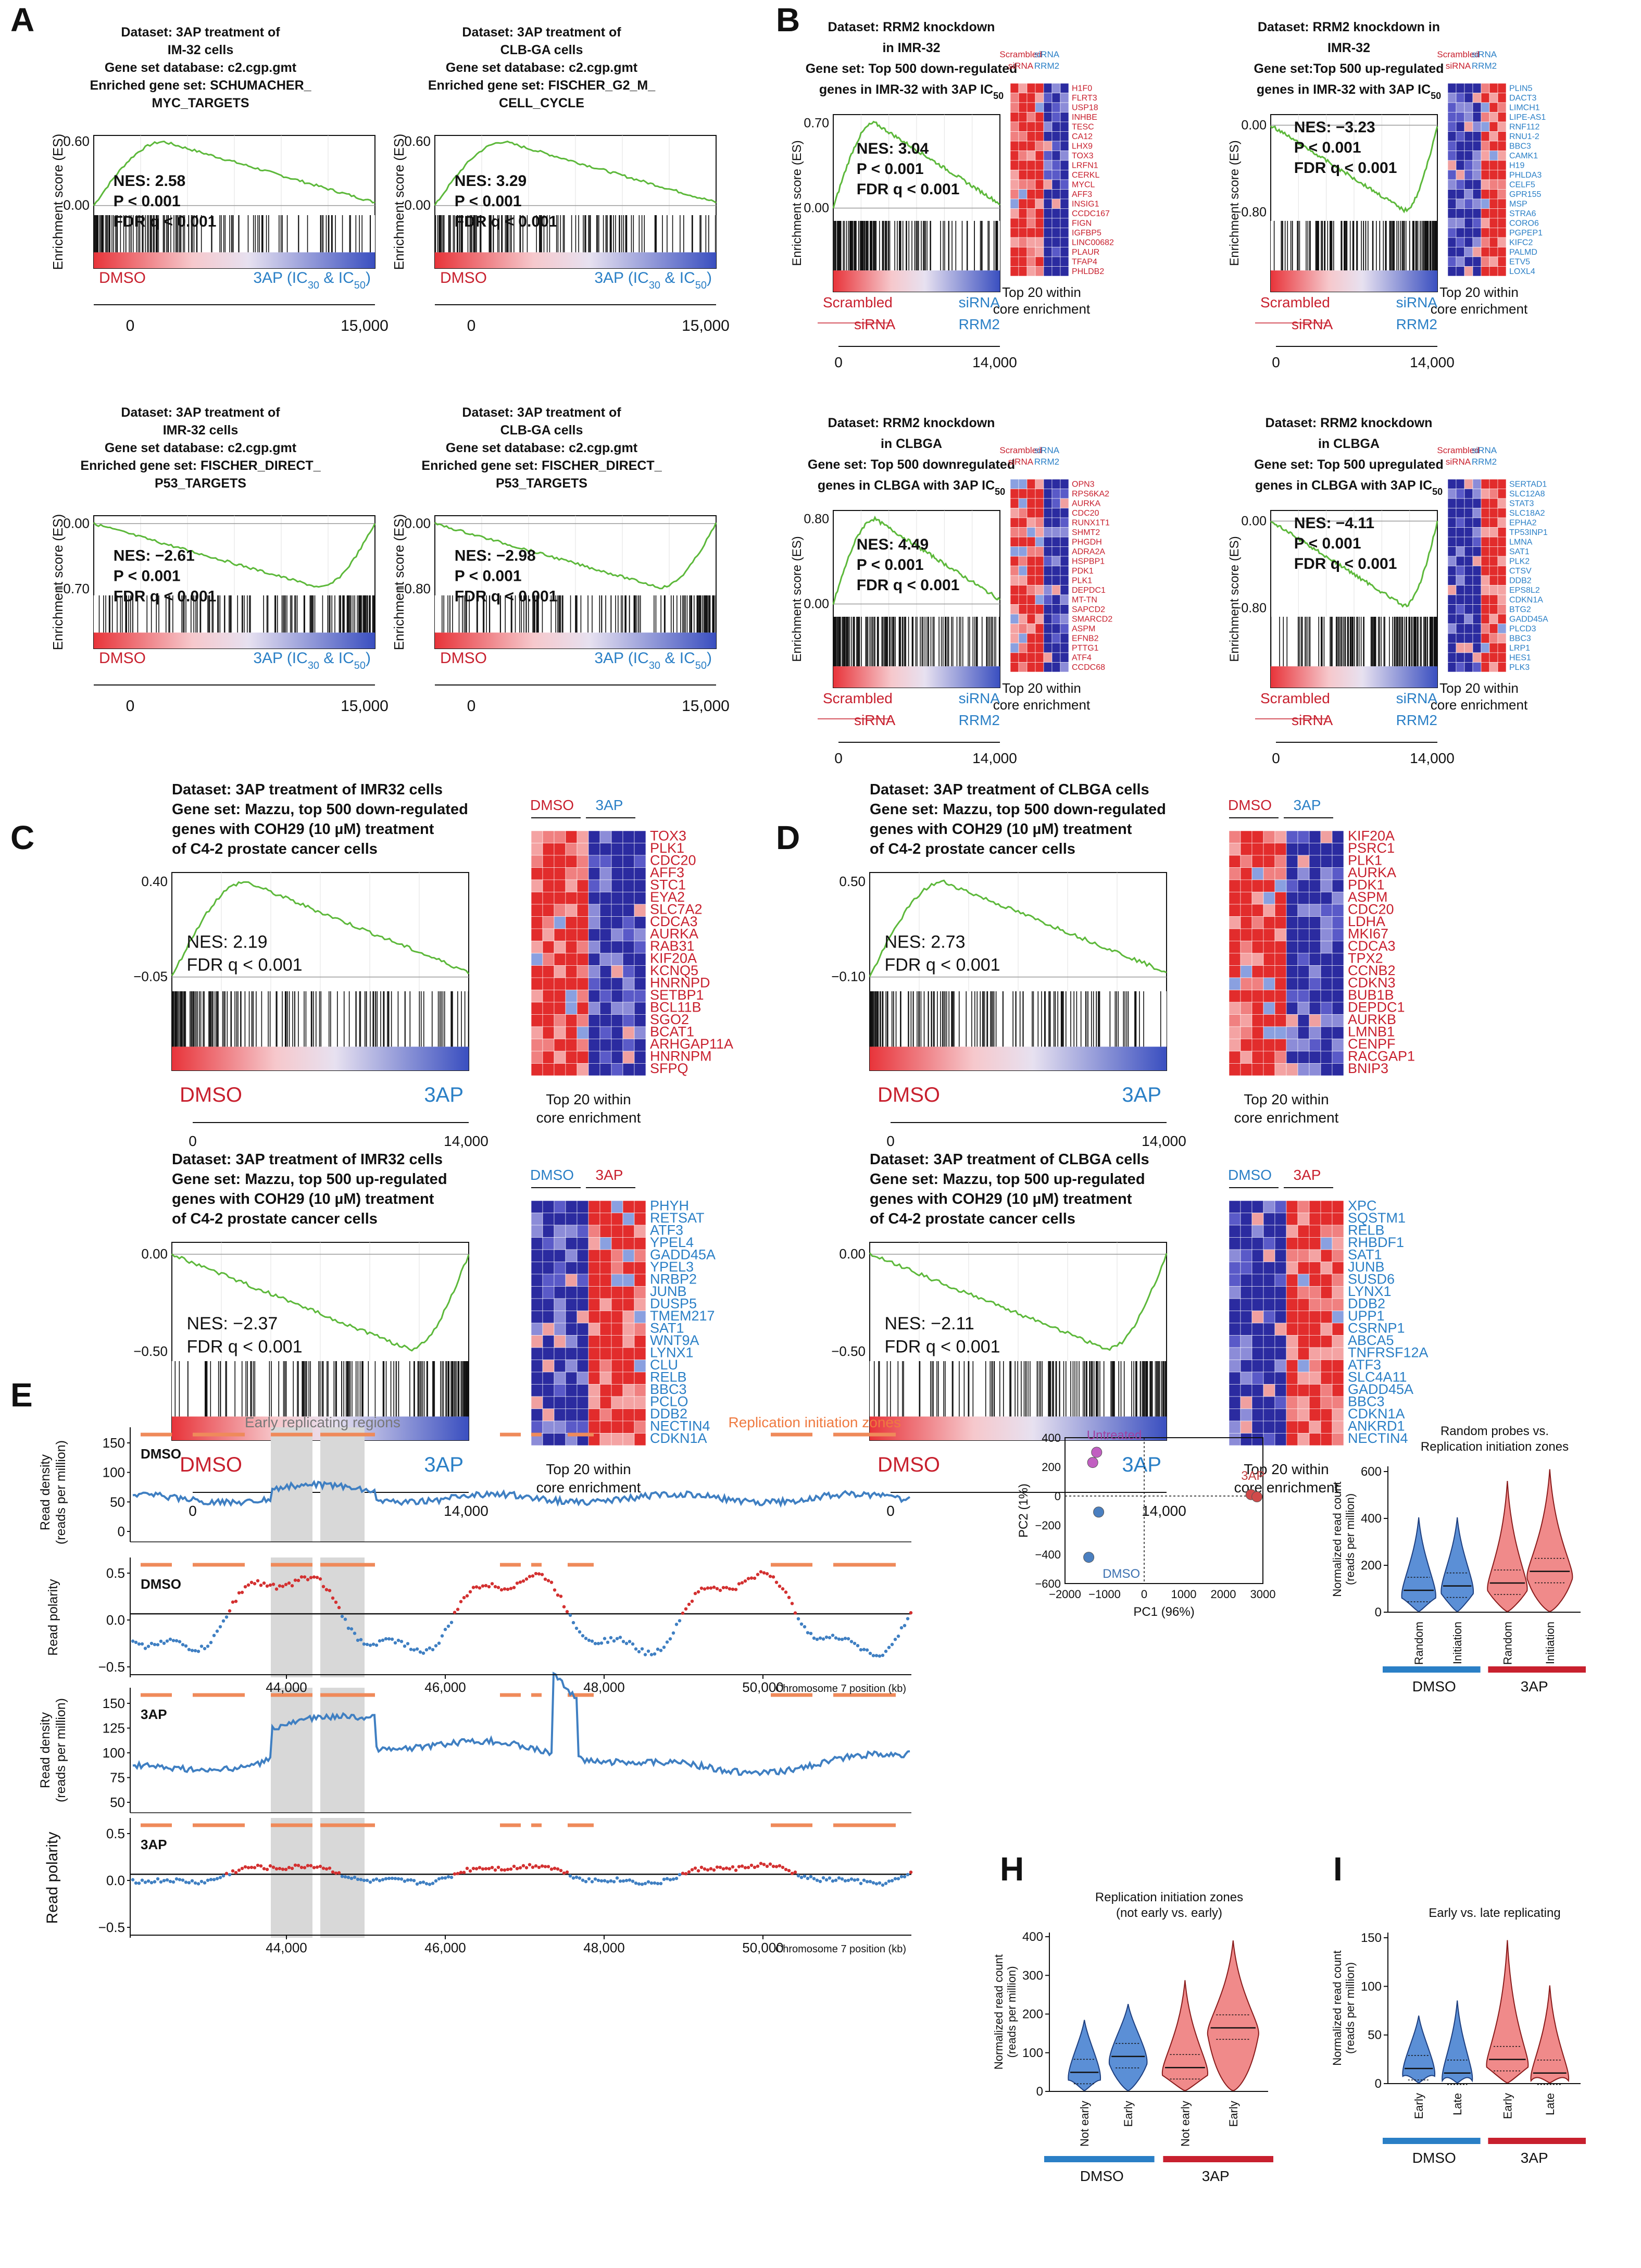  Describe the element at coordinates (1526, 233) in the screenshot. I see `gene-label: PGPEP1` at that location.